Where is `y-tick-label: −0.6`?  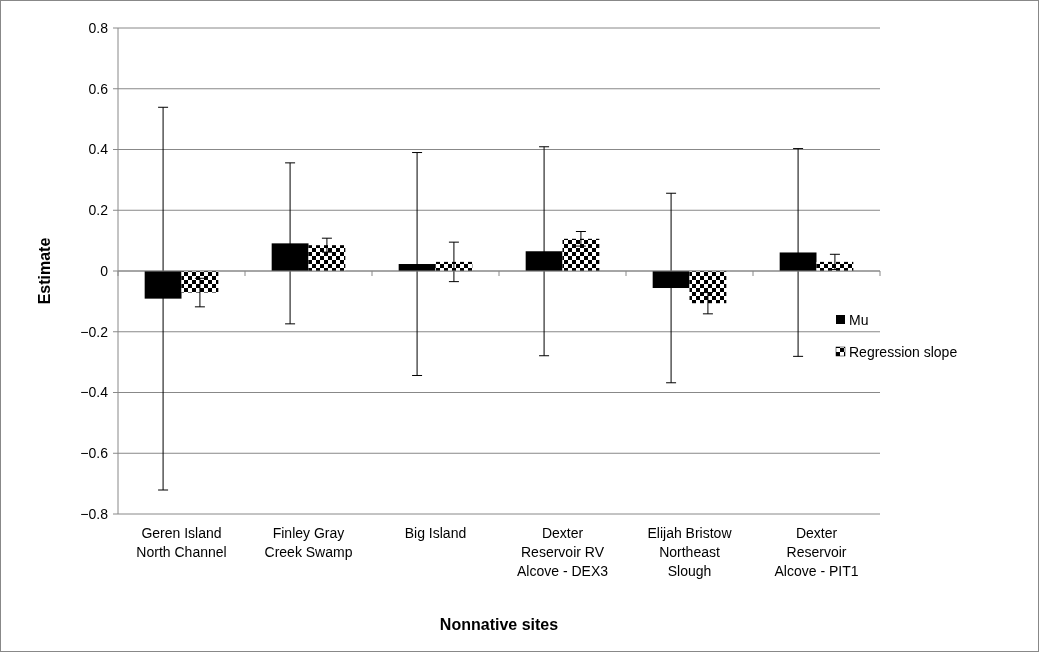 y-tick-label: −0.6 is located at coordinates (94, 453).